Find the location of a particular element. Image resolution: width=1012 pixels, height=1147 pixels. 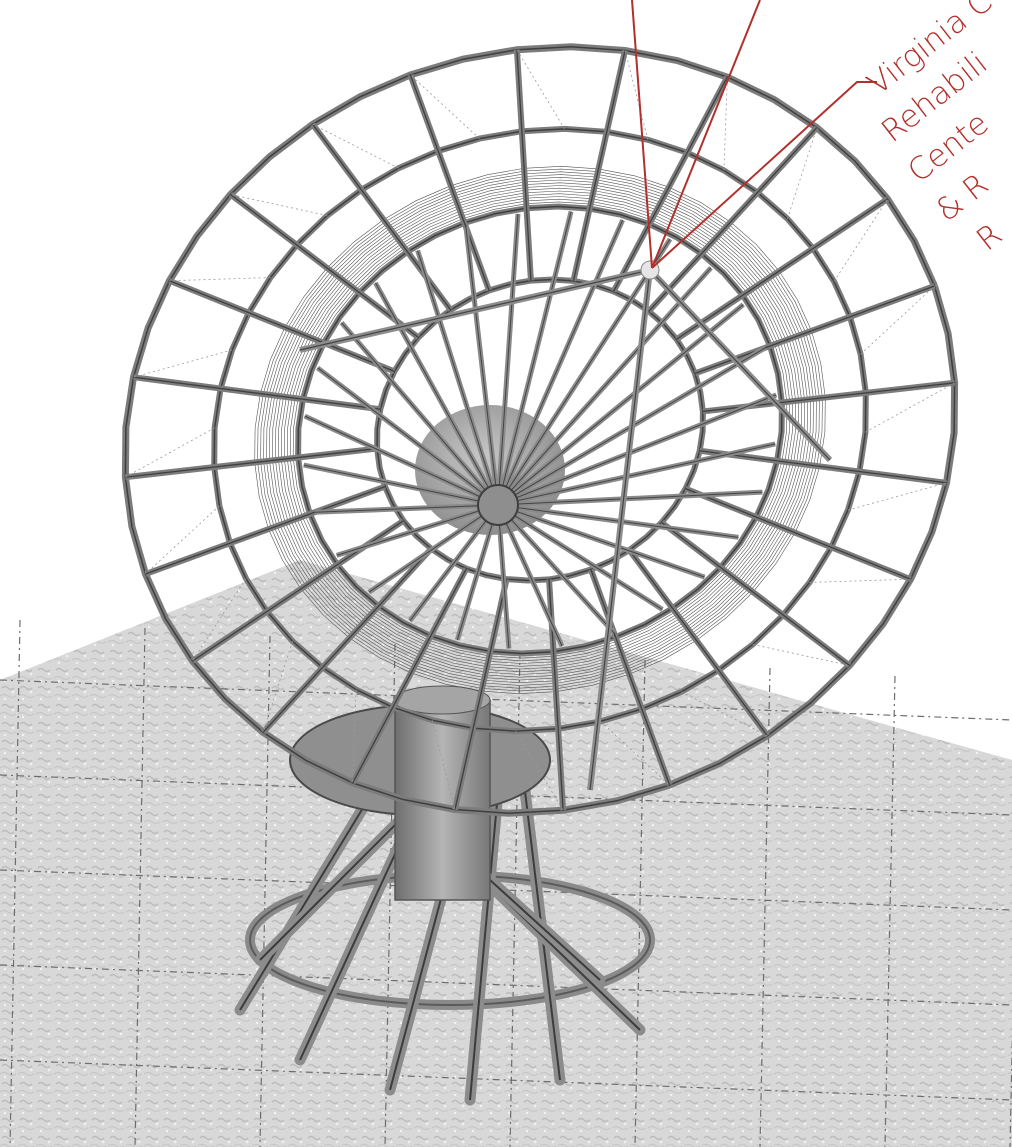

callout-line-left is located at coordinates (642, 134).